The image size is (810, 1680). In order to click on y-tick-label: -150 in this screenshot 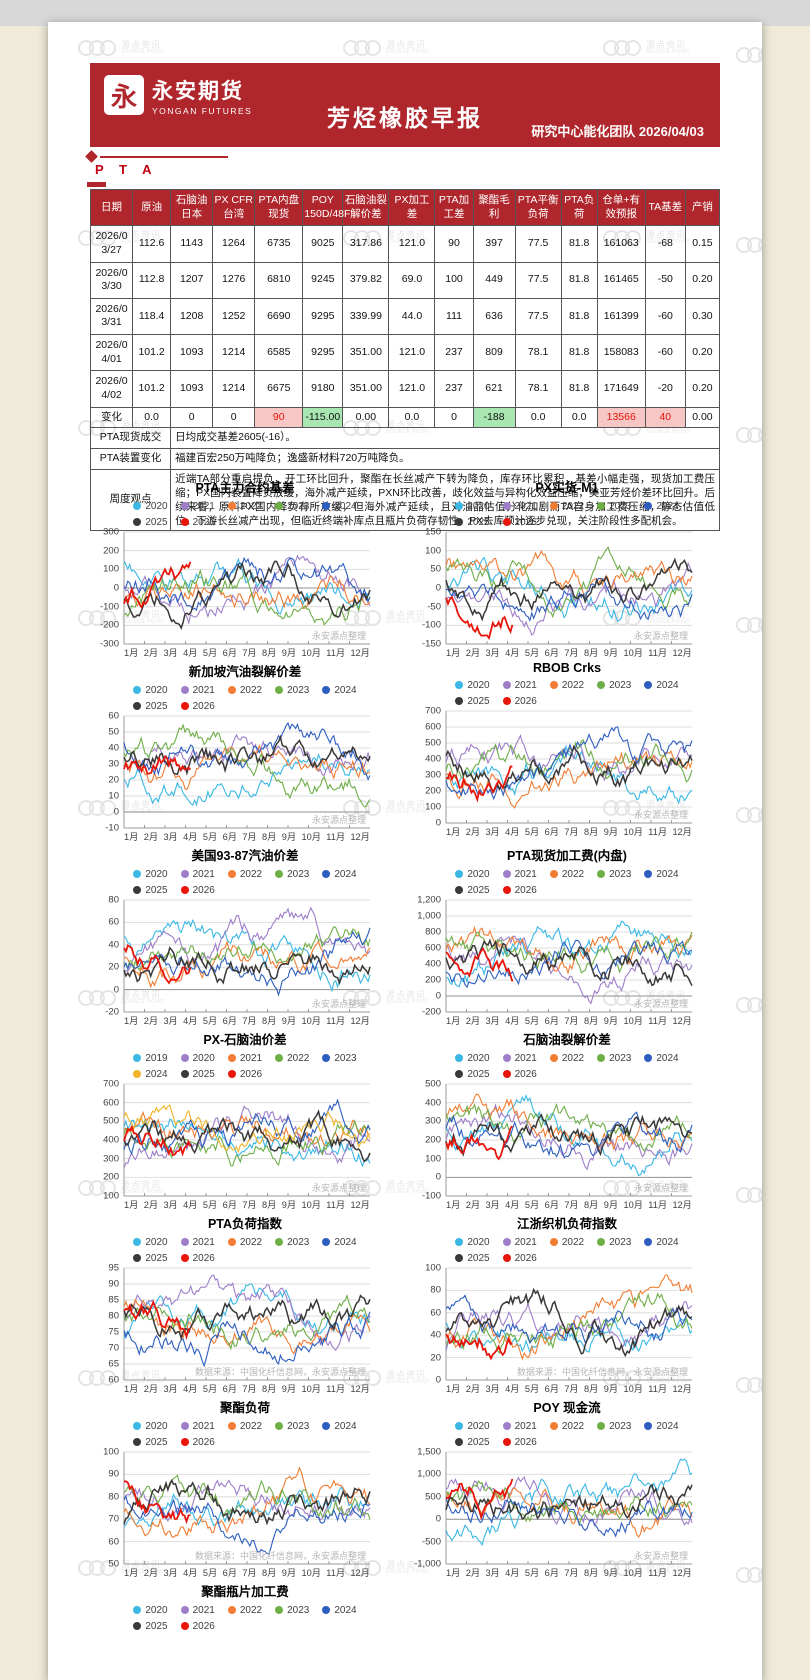, I will do `click(431, 644)`.